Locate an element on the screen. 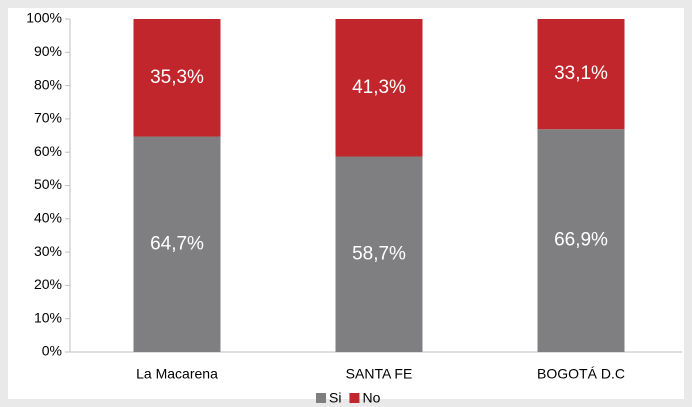 Image resolution: width=692 pixels, height=407 pixels. y-tick-label: 50% is located at coordinates (48, 184).